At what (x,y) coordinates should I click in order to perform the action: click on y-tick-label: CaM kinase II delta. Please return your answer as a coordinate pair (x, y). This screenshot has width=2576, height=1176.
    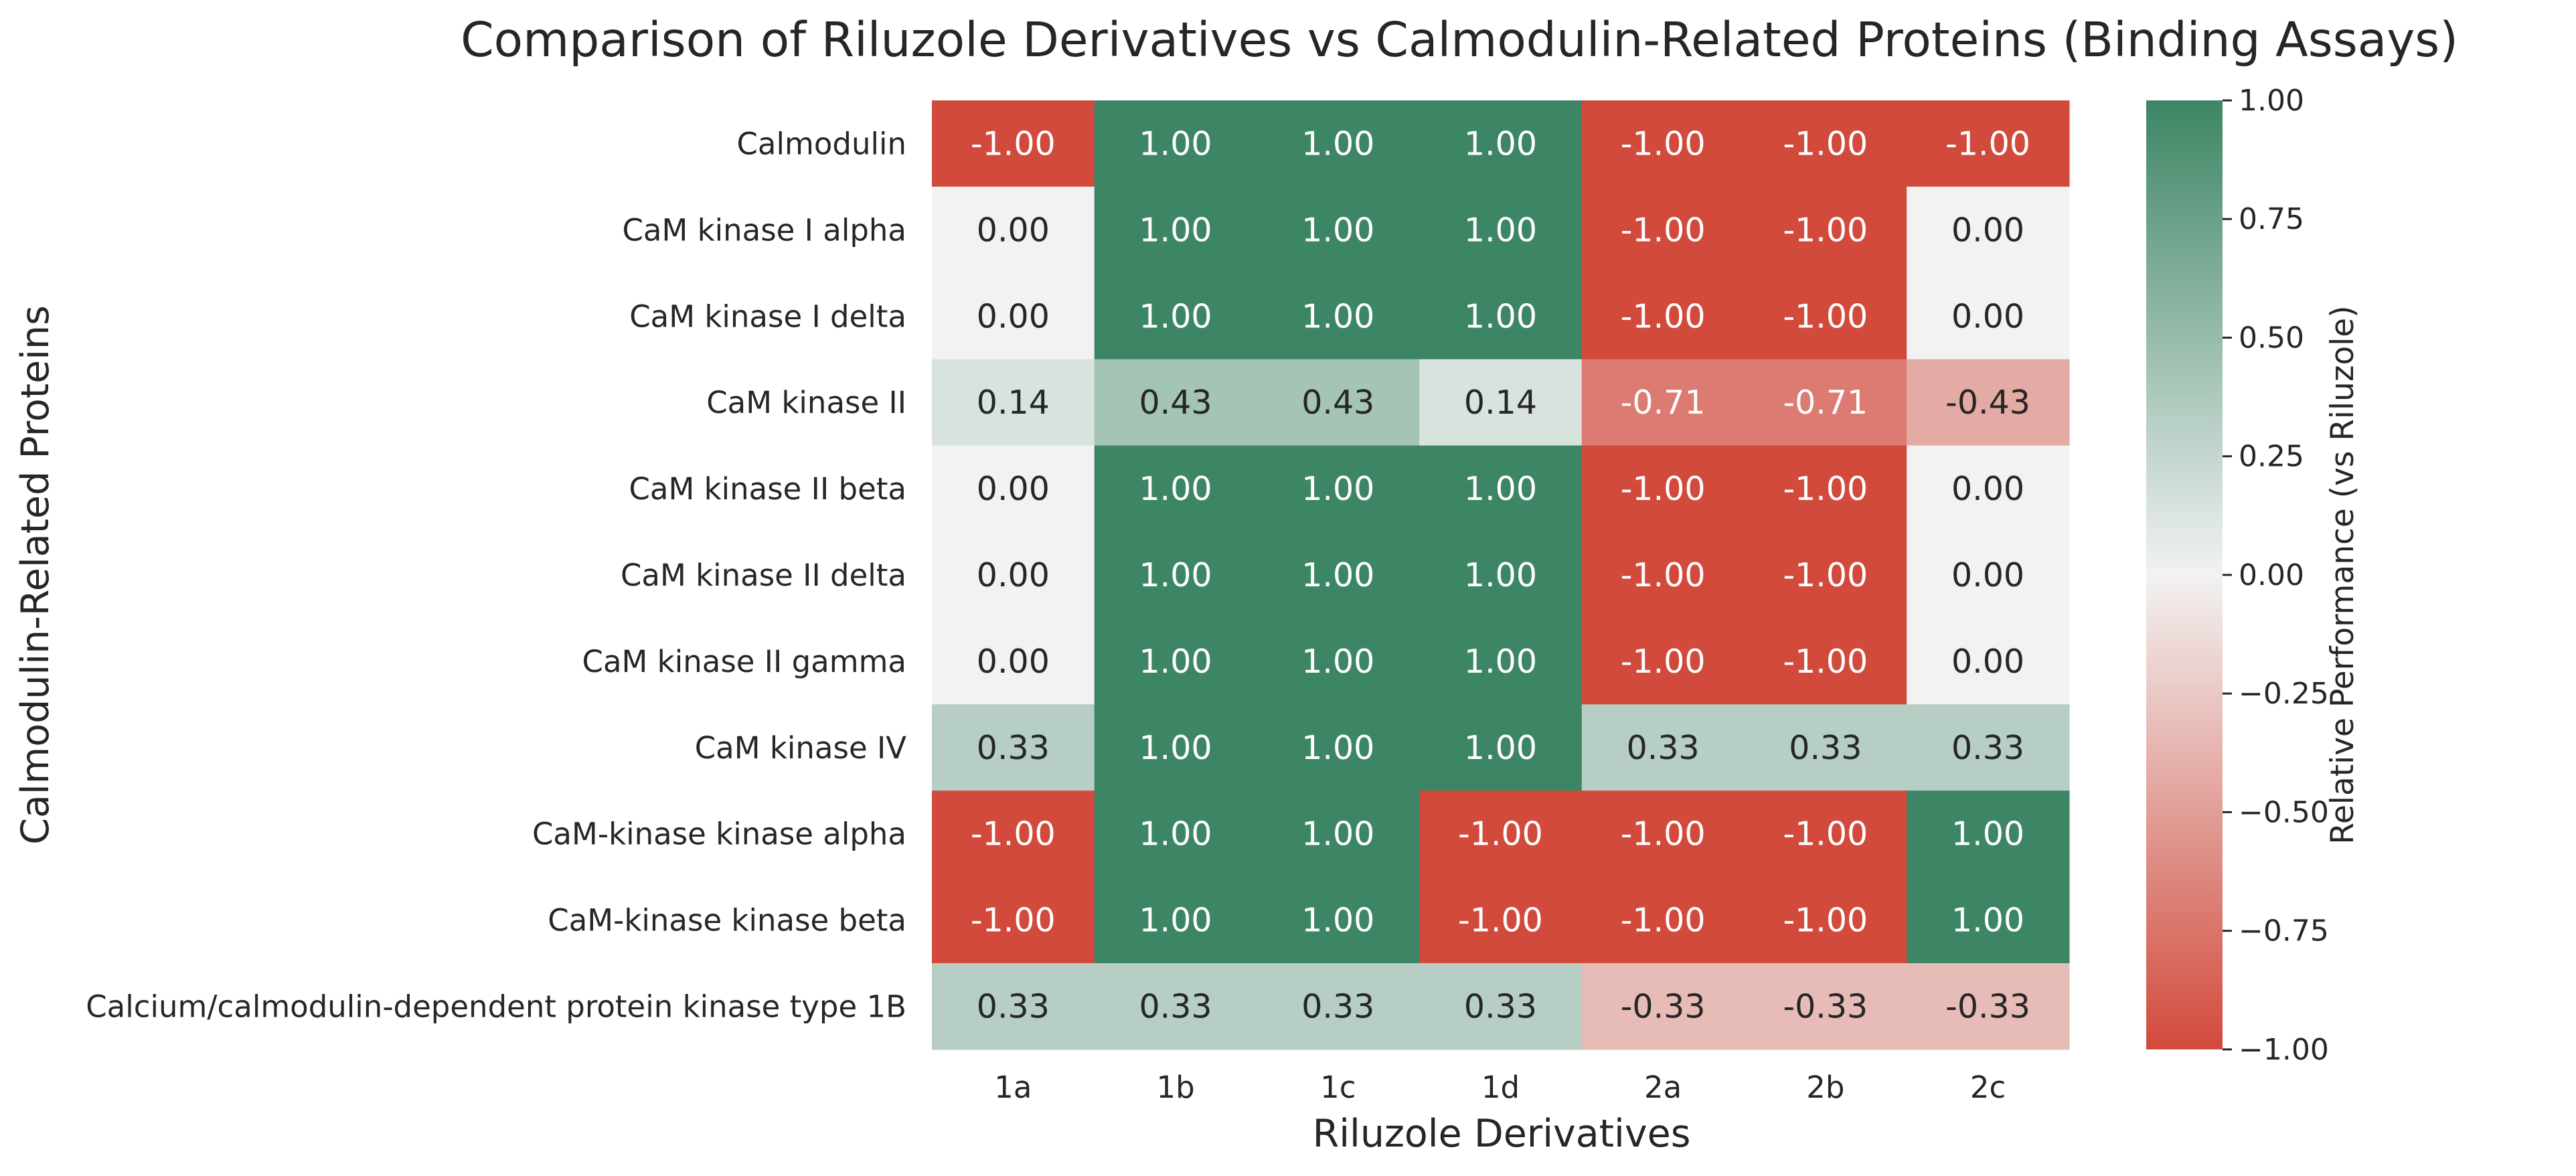
    Looking at the image, I should click on (763, 575).